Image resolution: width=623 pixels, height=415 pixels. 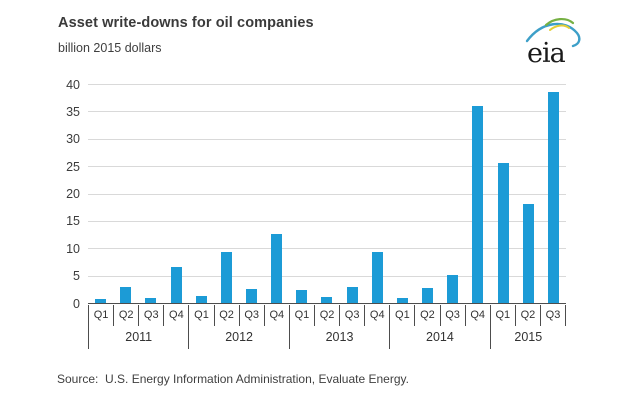 What do you see at coordinates (440, 337) in the screenshot?
I see `year-label: 2014` at bounding box center [440, 337].